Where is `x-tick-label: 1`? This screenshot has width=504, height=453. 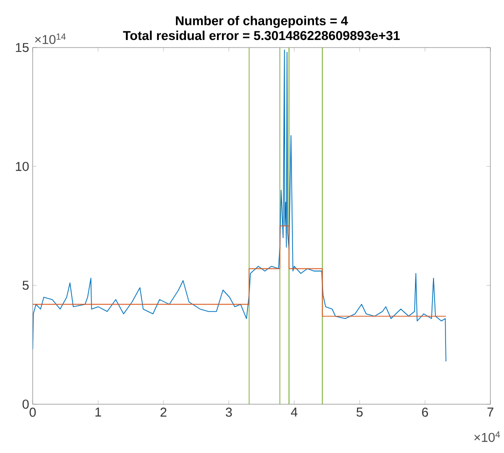 x-tick-label: 1 is located at coordinates (98, 412).